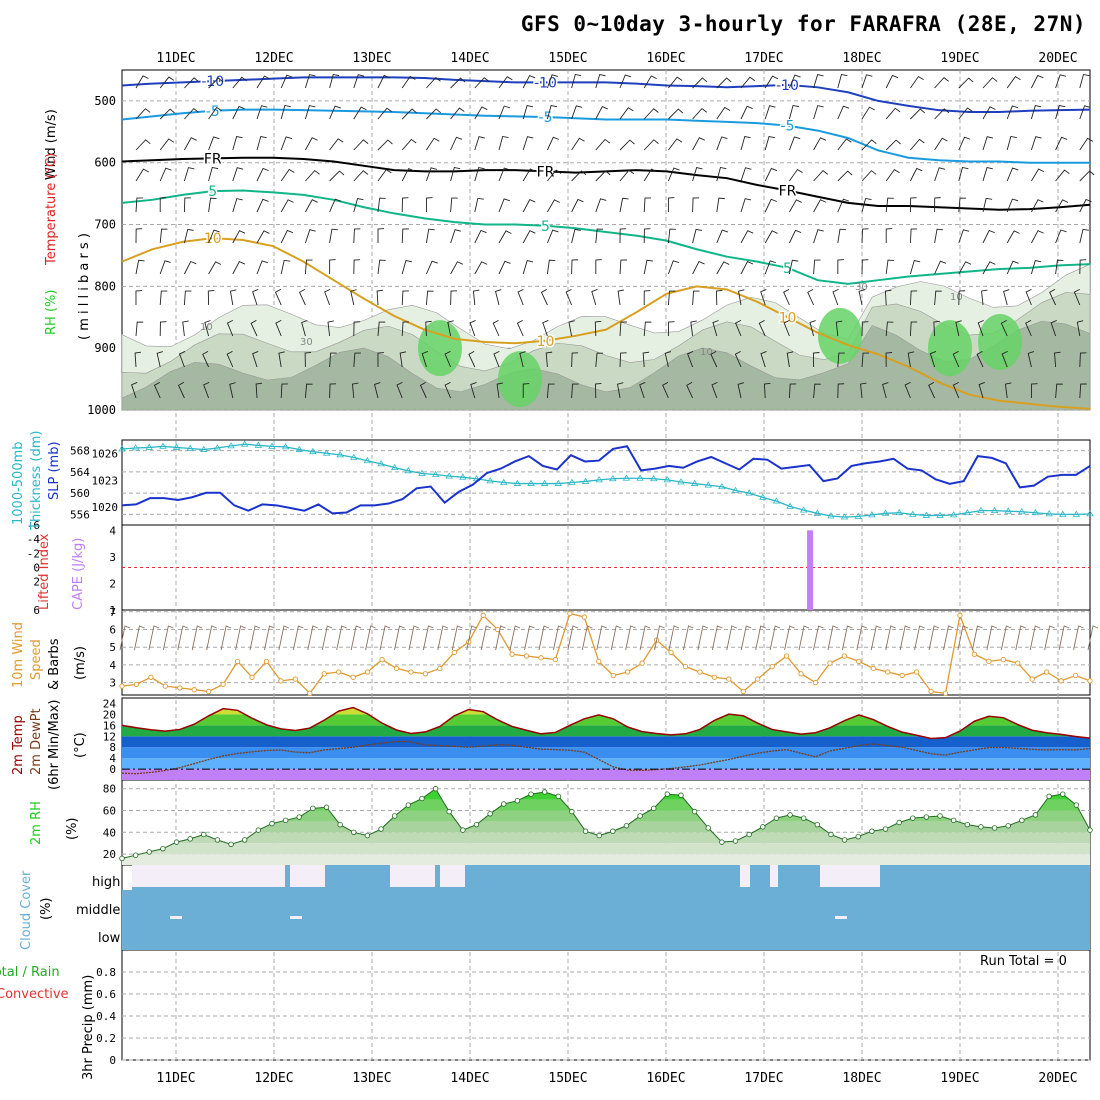 The width and height of the screenshot is (1100, 1100). What do you see at coordinates (606, 826) in the screenshot?
I see `rh-bands` at bounding box center [606, 826].